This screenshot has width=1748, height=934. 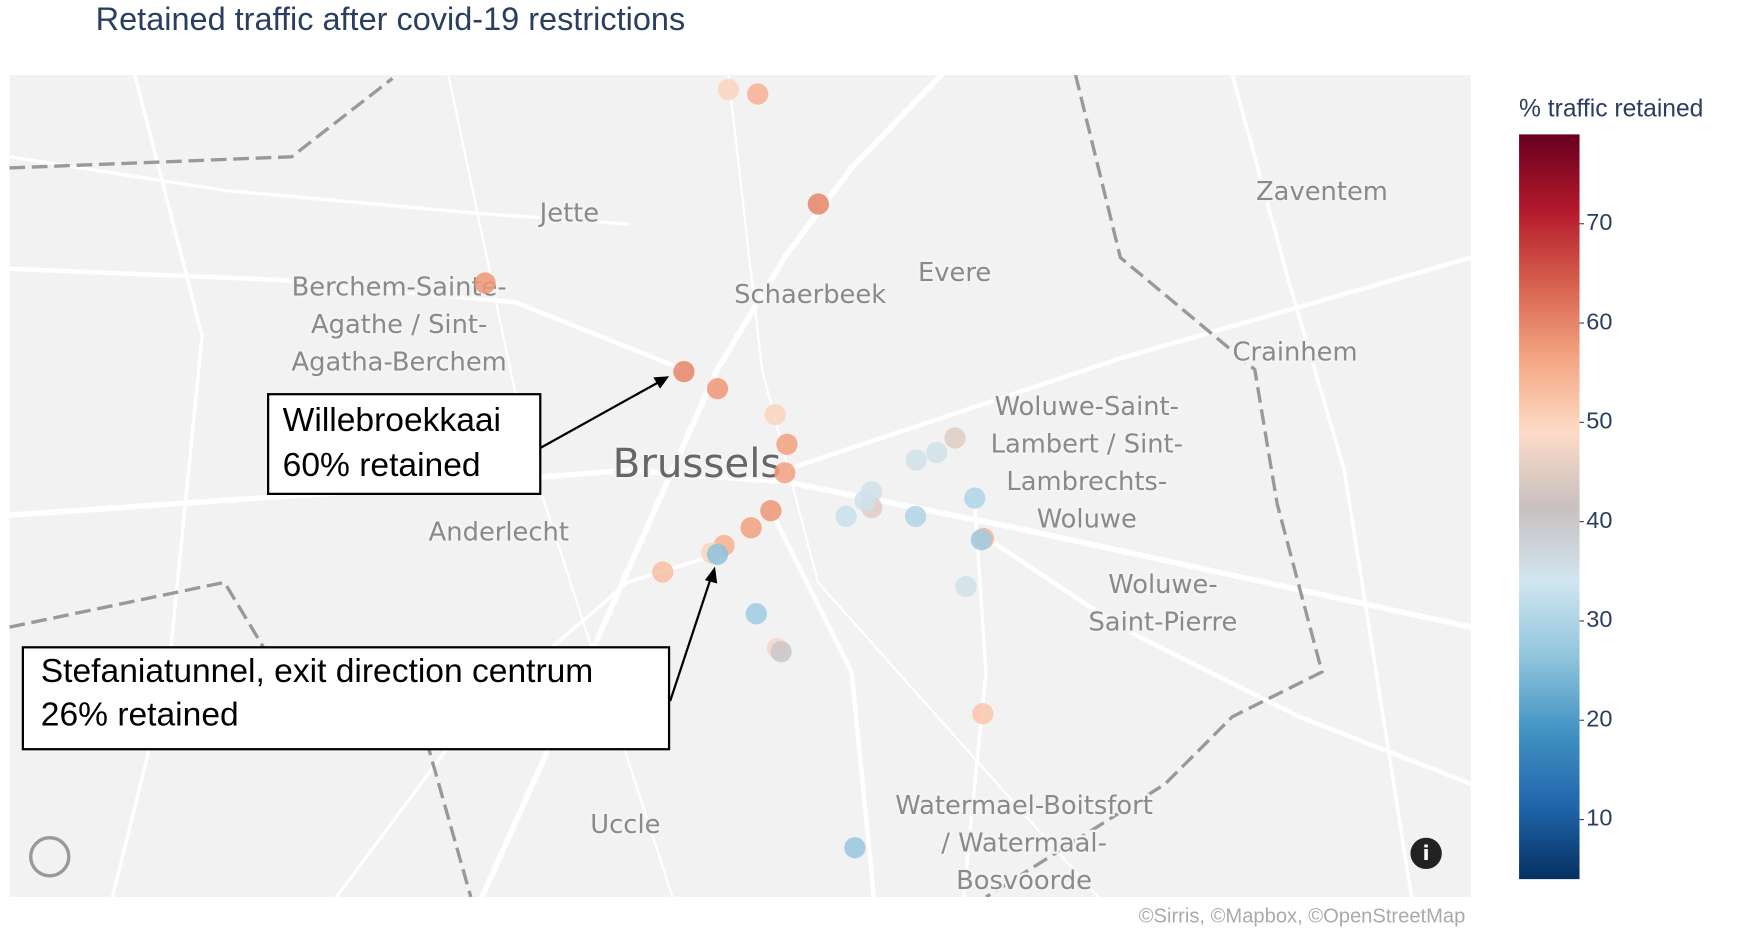 I want to click on place-label: Lambrechts-, so click(x=1086, y=482).